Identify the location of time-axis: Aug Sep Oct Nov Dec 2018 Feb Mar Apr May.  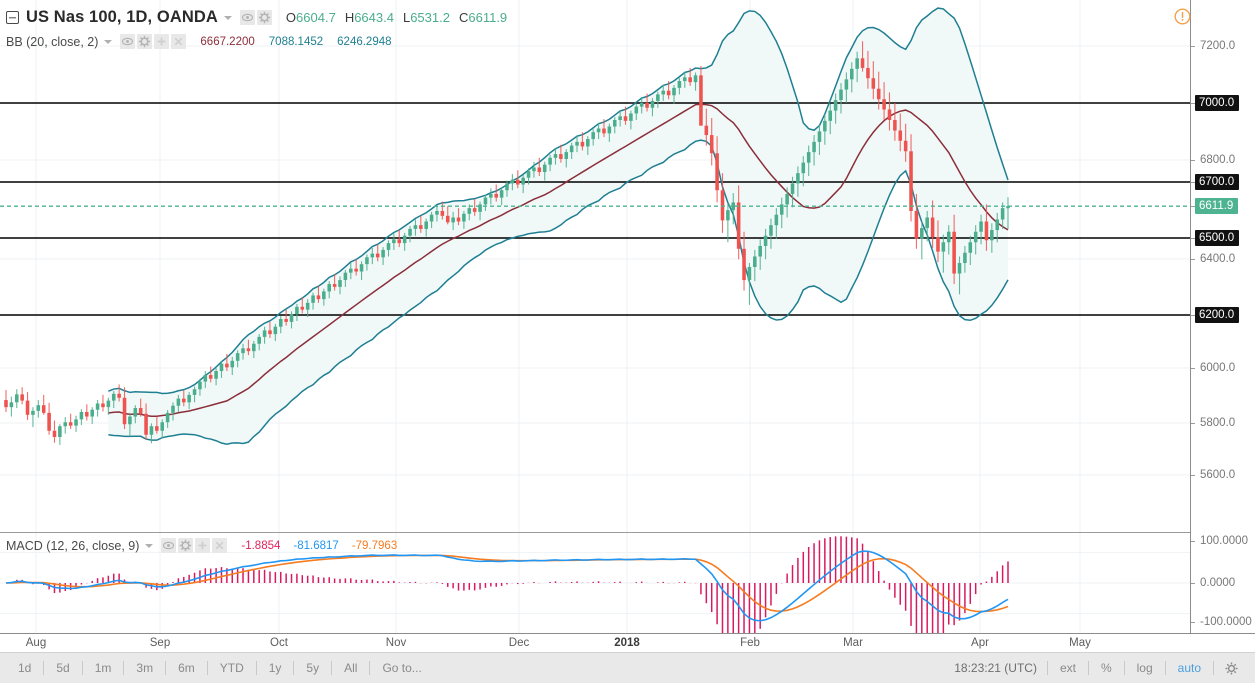
(627, 643).